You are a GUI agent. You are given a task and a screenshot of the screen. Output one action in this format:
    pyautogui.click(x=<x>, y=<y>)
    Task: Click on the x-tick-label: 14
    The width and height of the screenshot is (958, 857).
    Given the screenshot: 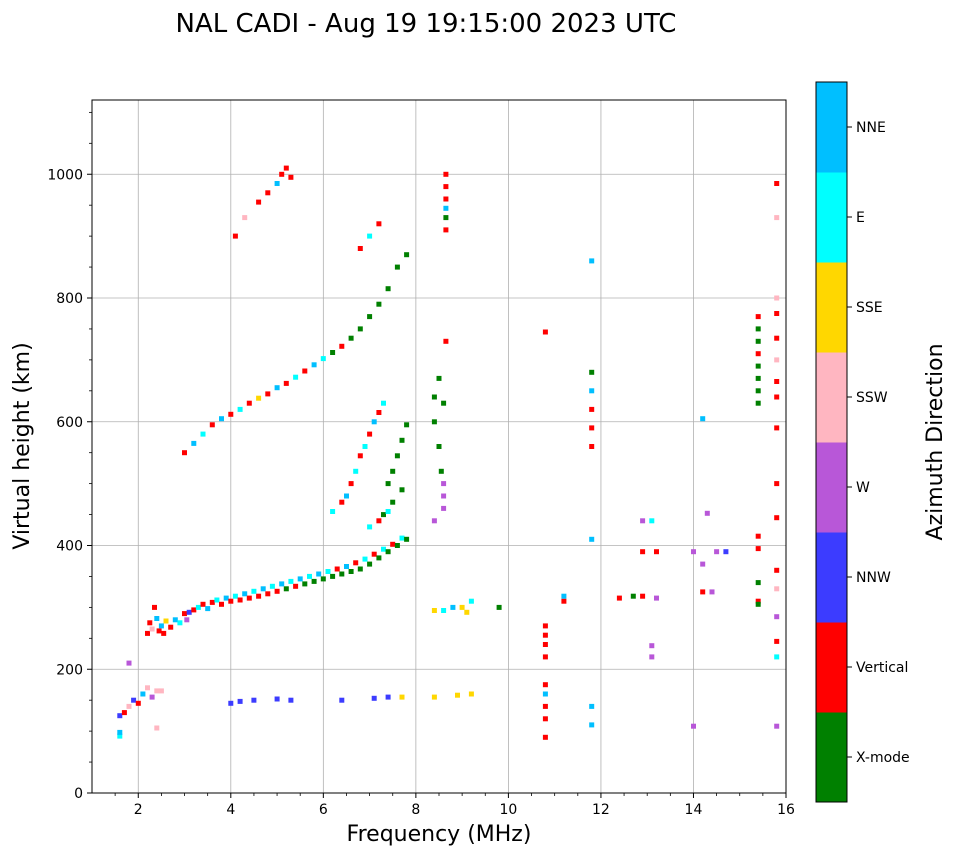 What is the action you would take?
    pyautogui.click(x=694, y=810)
    